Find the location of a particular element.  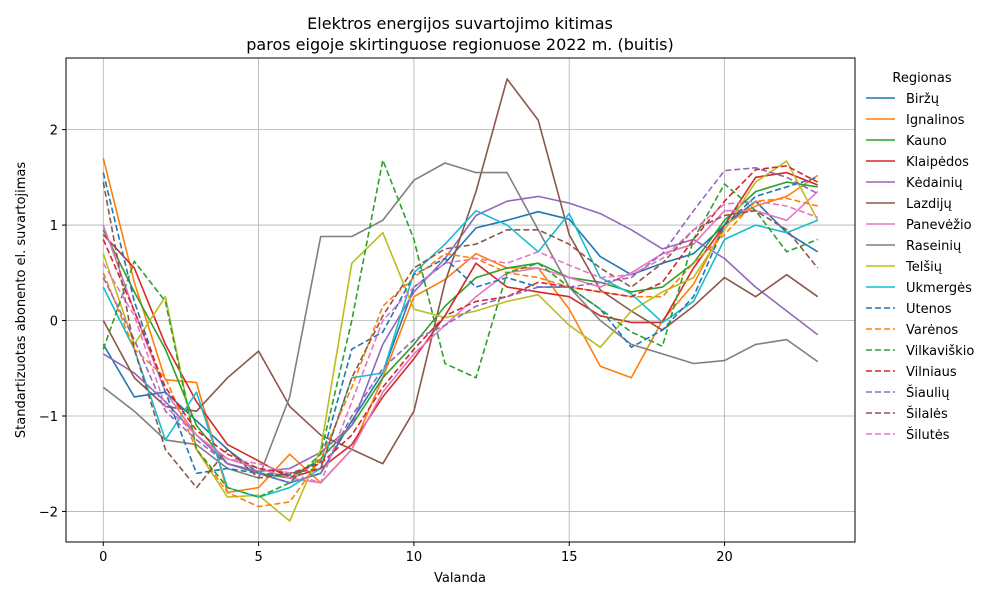

legend-label: Utenos is located at coordinates (929, 309).